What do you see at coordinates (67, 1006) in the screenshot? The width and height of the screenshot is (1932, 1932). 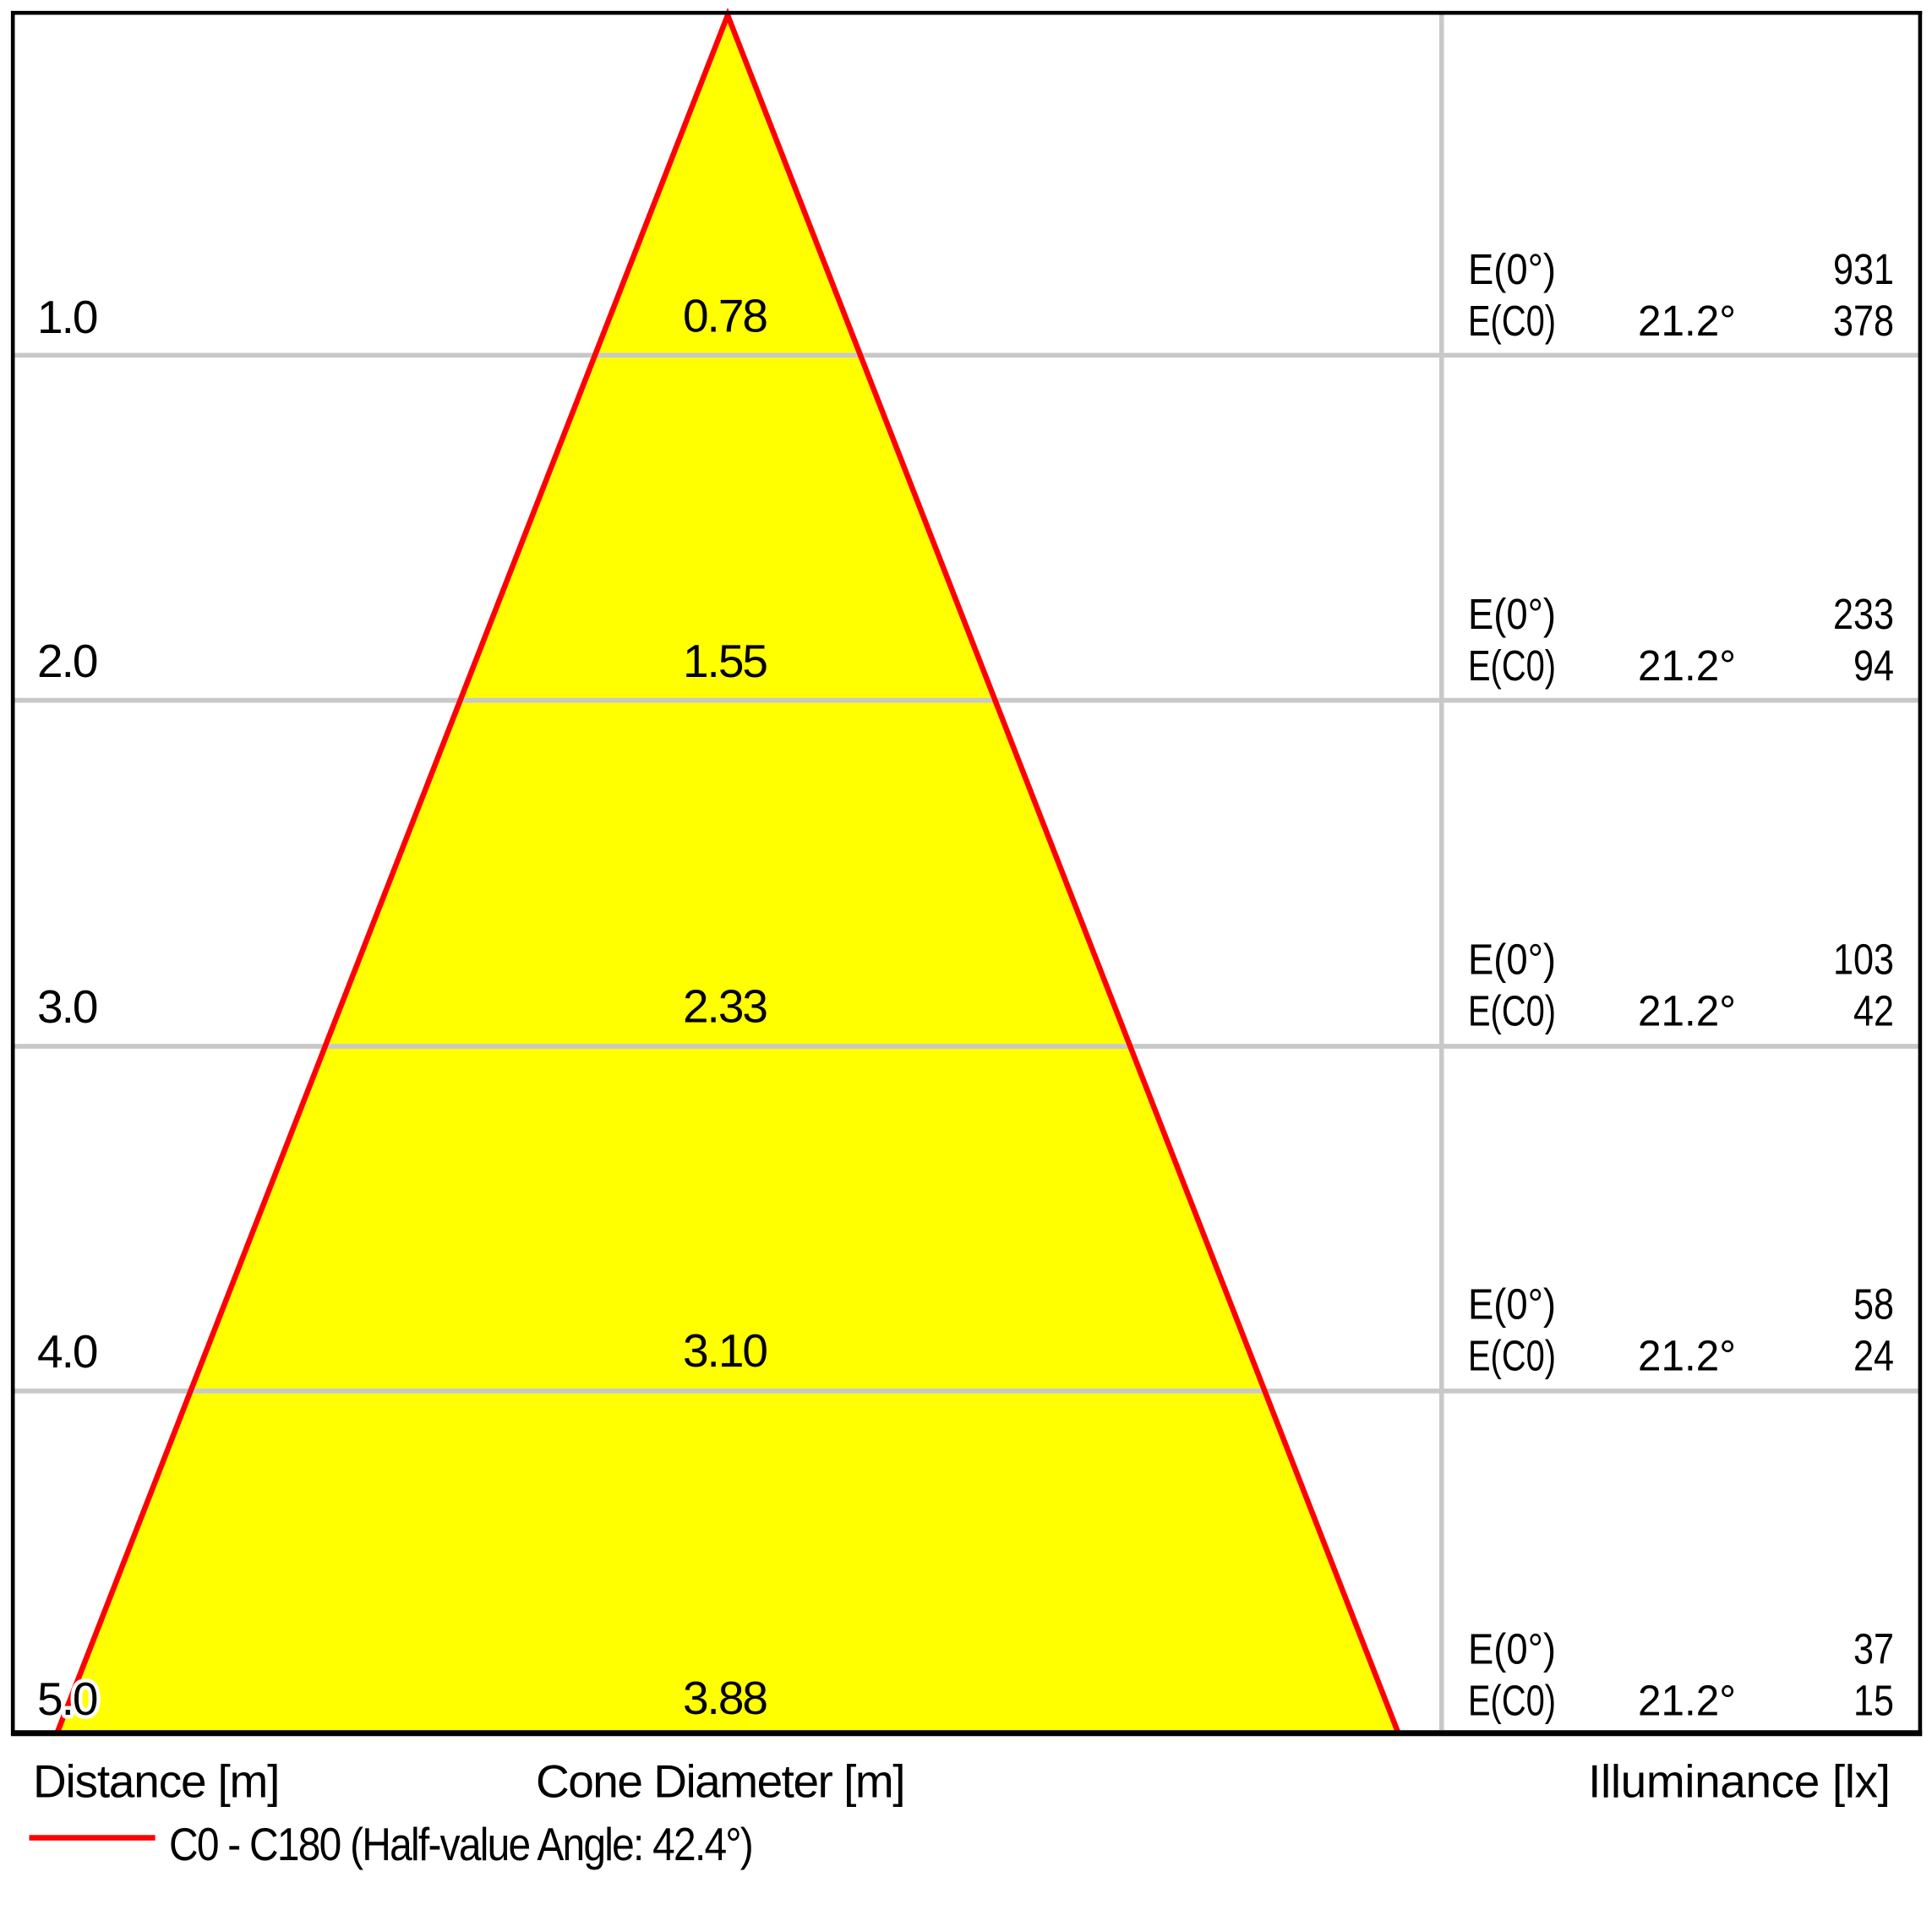 I see `svg-text: 3.0` at bounding box center [67, 1006].